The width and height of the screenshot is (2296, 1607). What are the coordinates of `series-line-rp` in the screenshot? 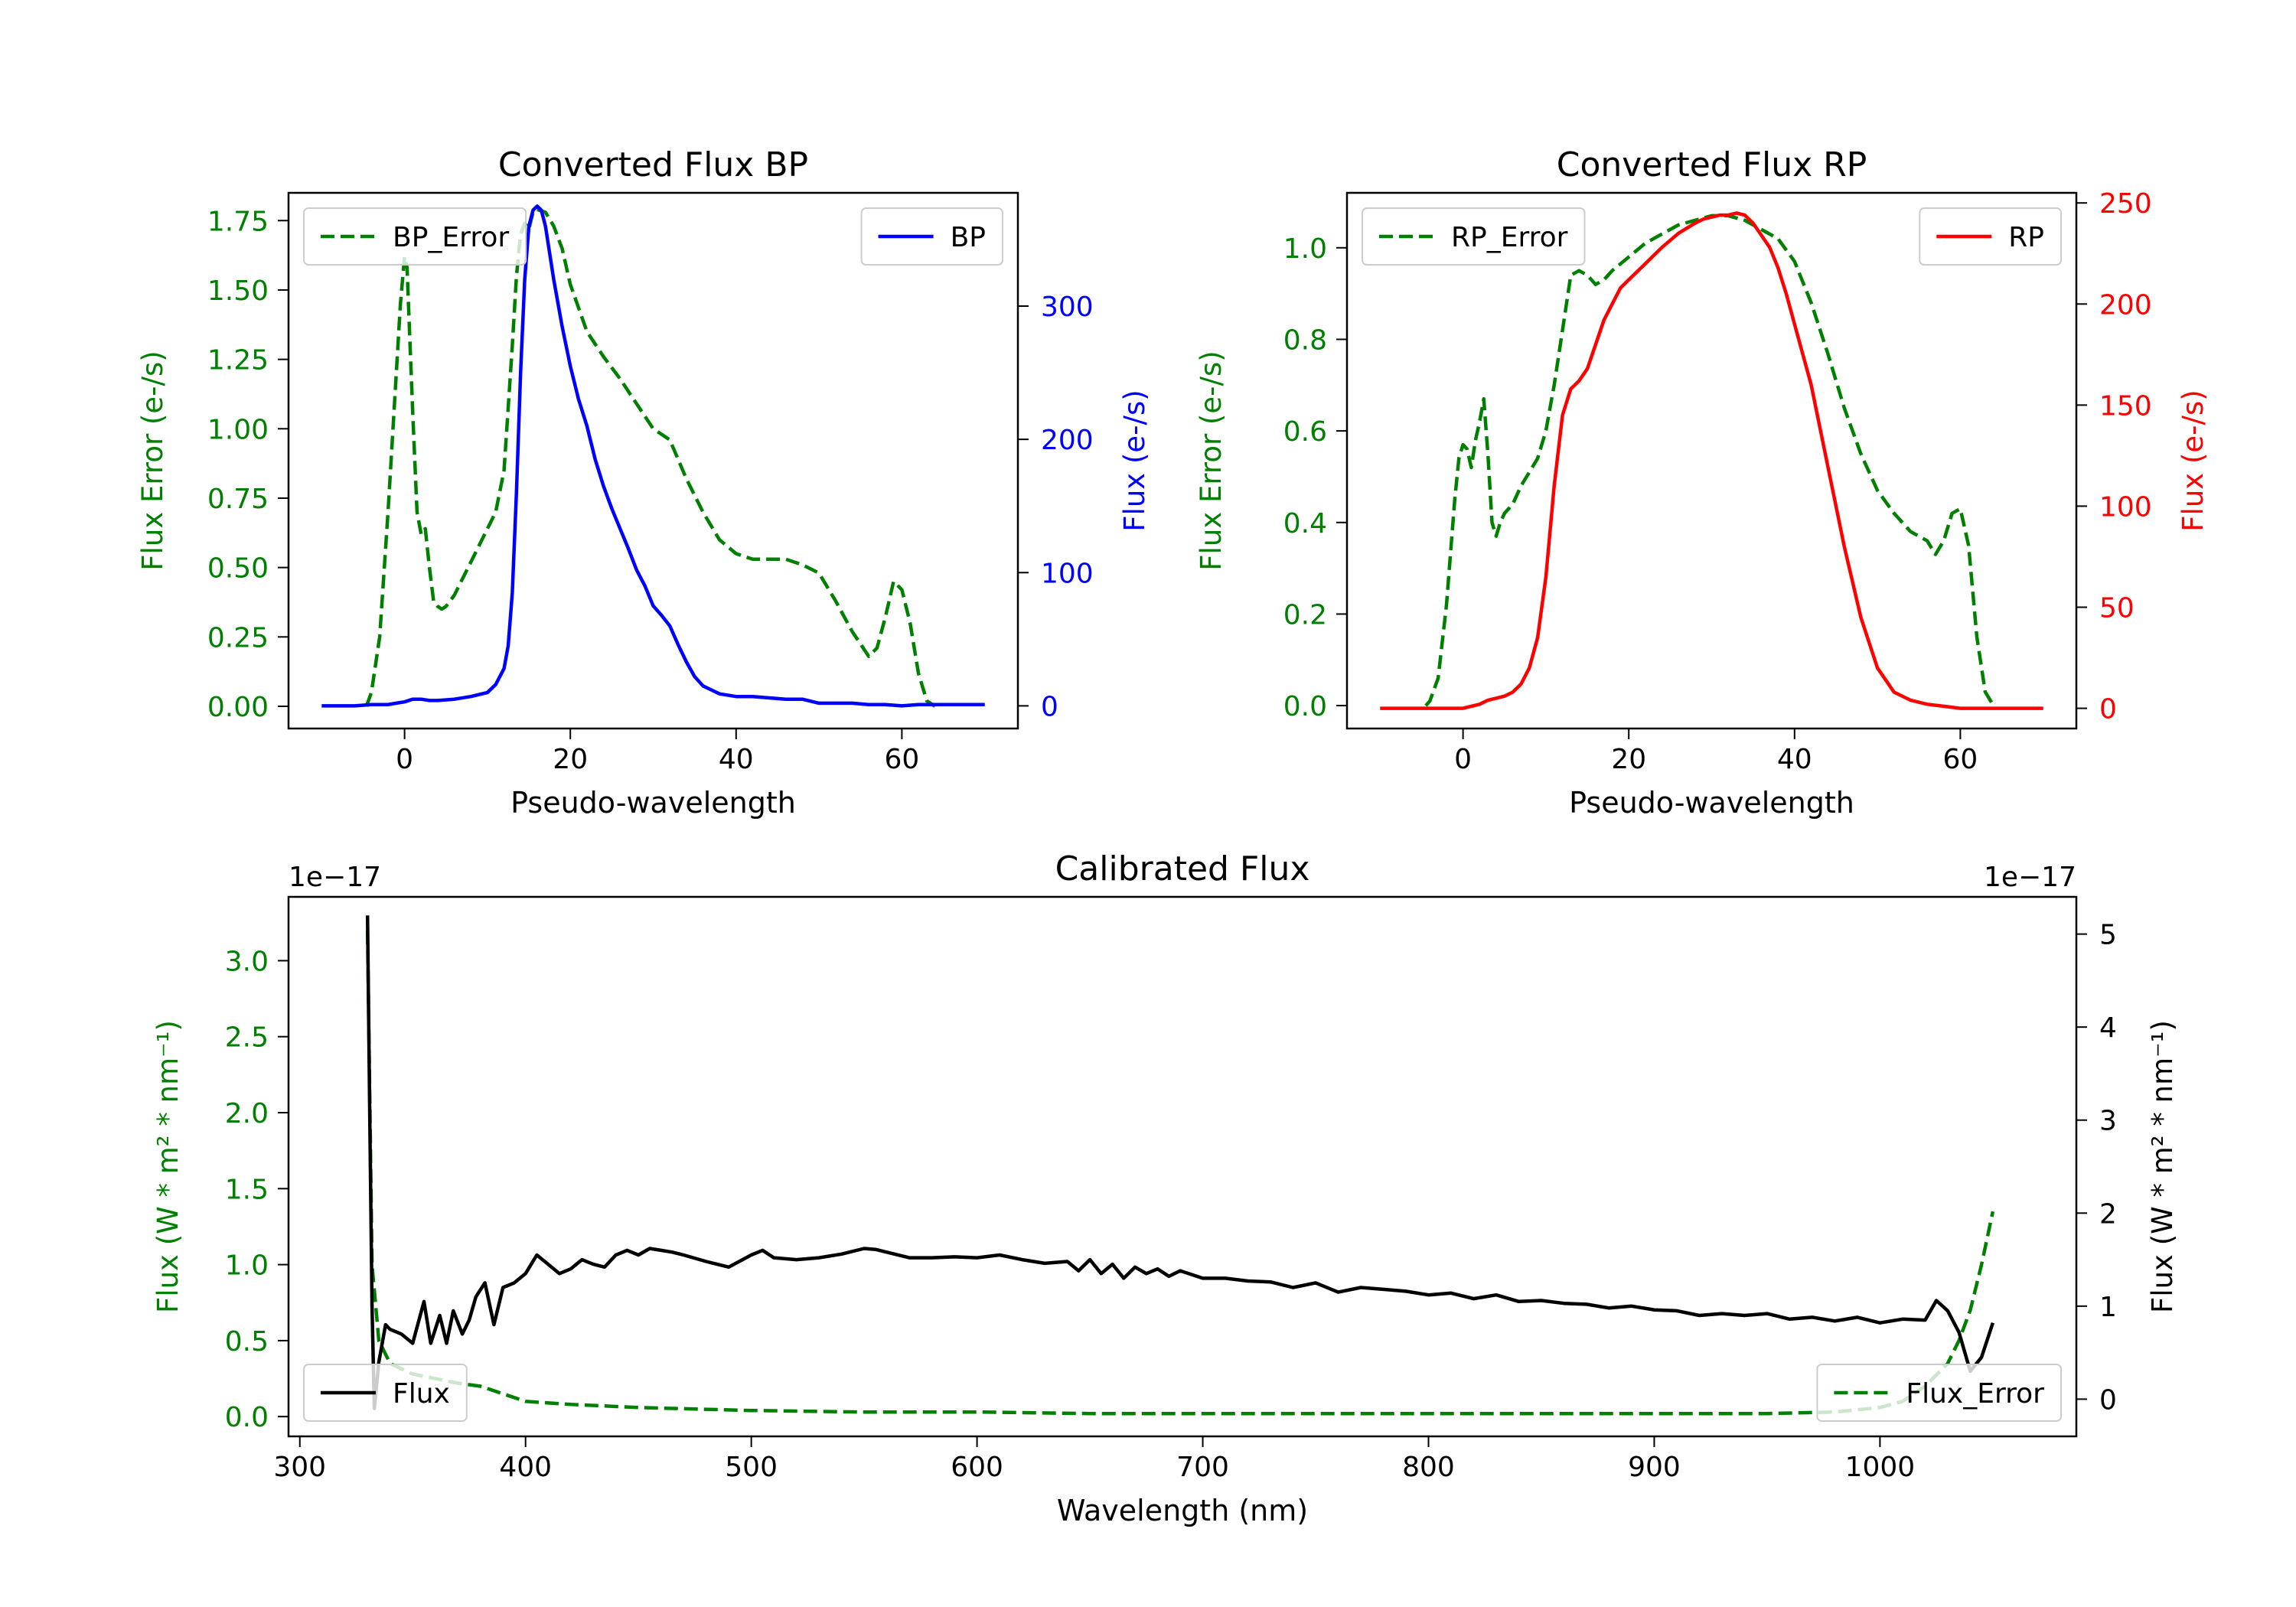 It's located at (1711, 460).